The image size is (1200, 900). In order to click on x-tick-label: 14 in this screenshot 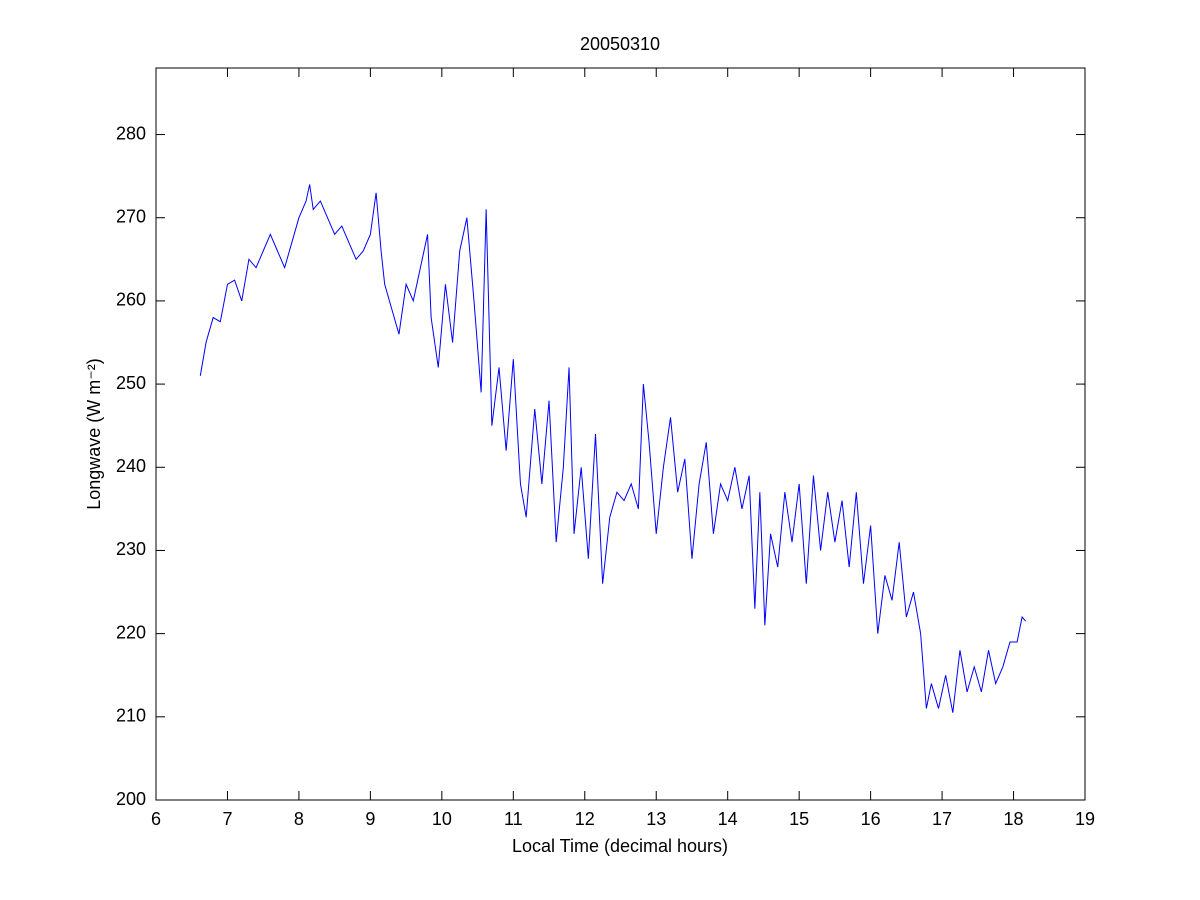, I will do `click(728, 819)`.